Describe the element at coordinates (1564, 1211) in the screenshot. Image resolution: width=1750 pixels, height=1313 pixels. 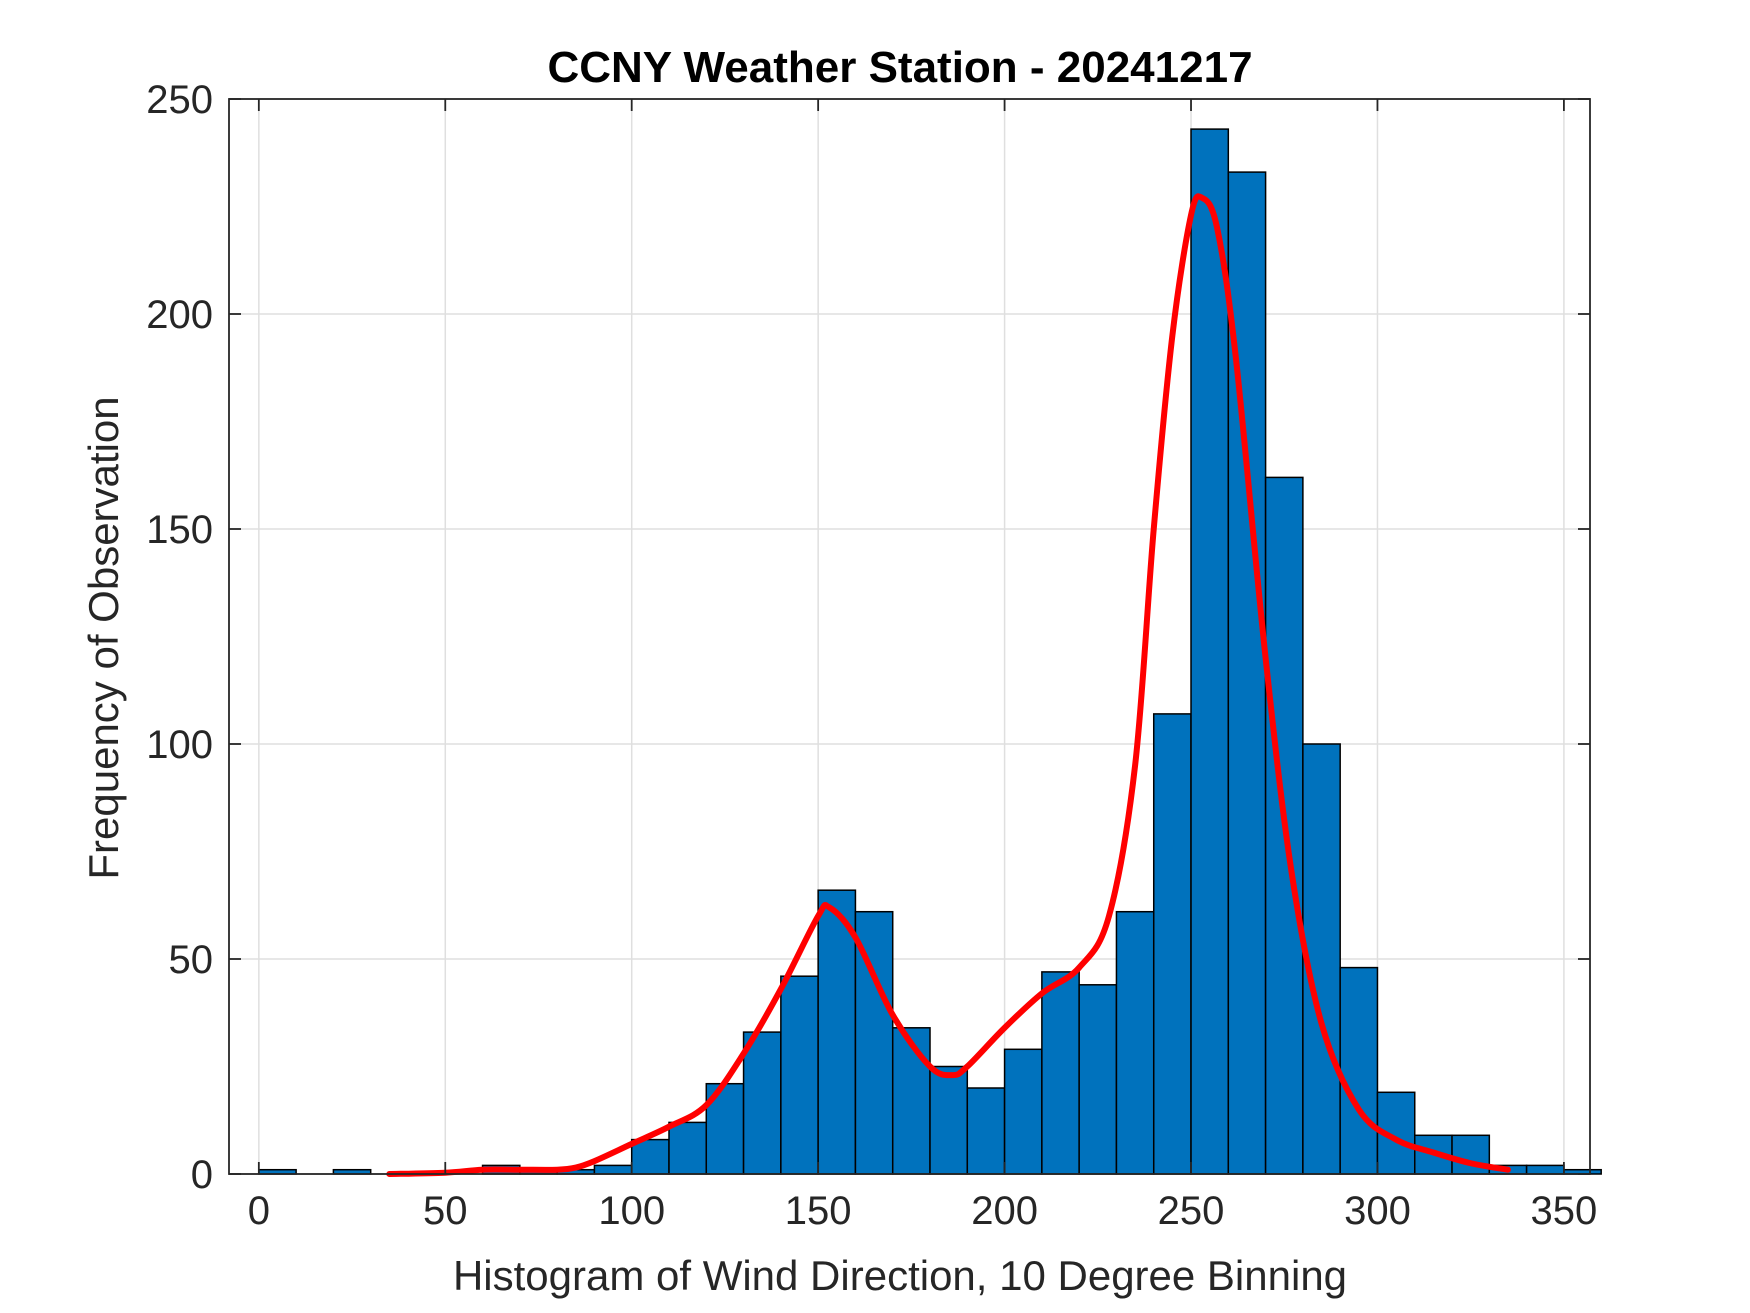
I see `x-tick-label: 350` at that location.